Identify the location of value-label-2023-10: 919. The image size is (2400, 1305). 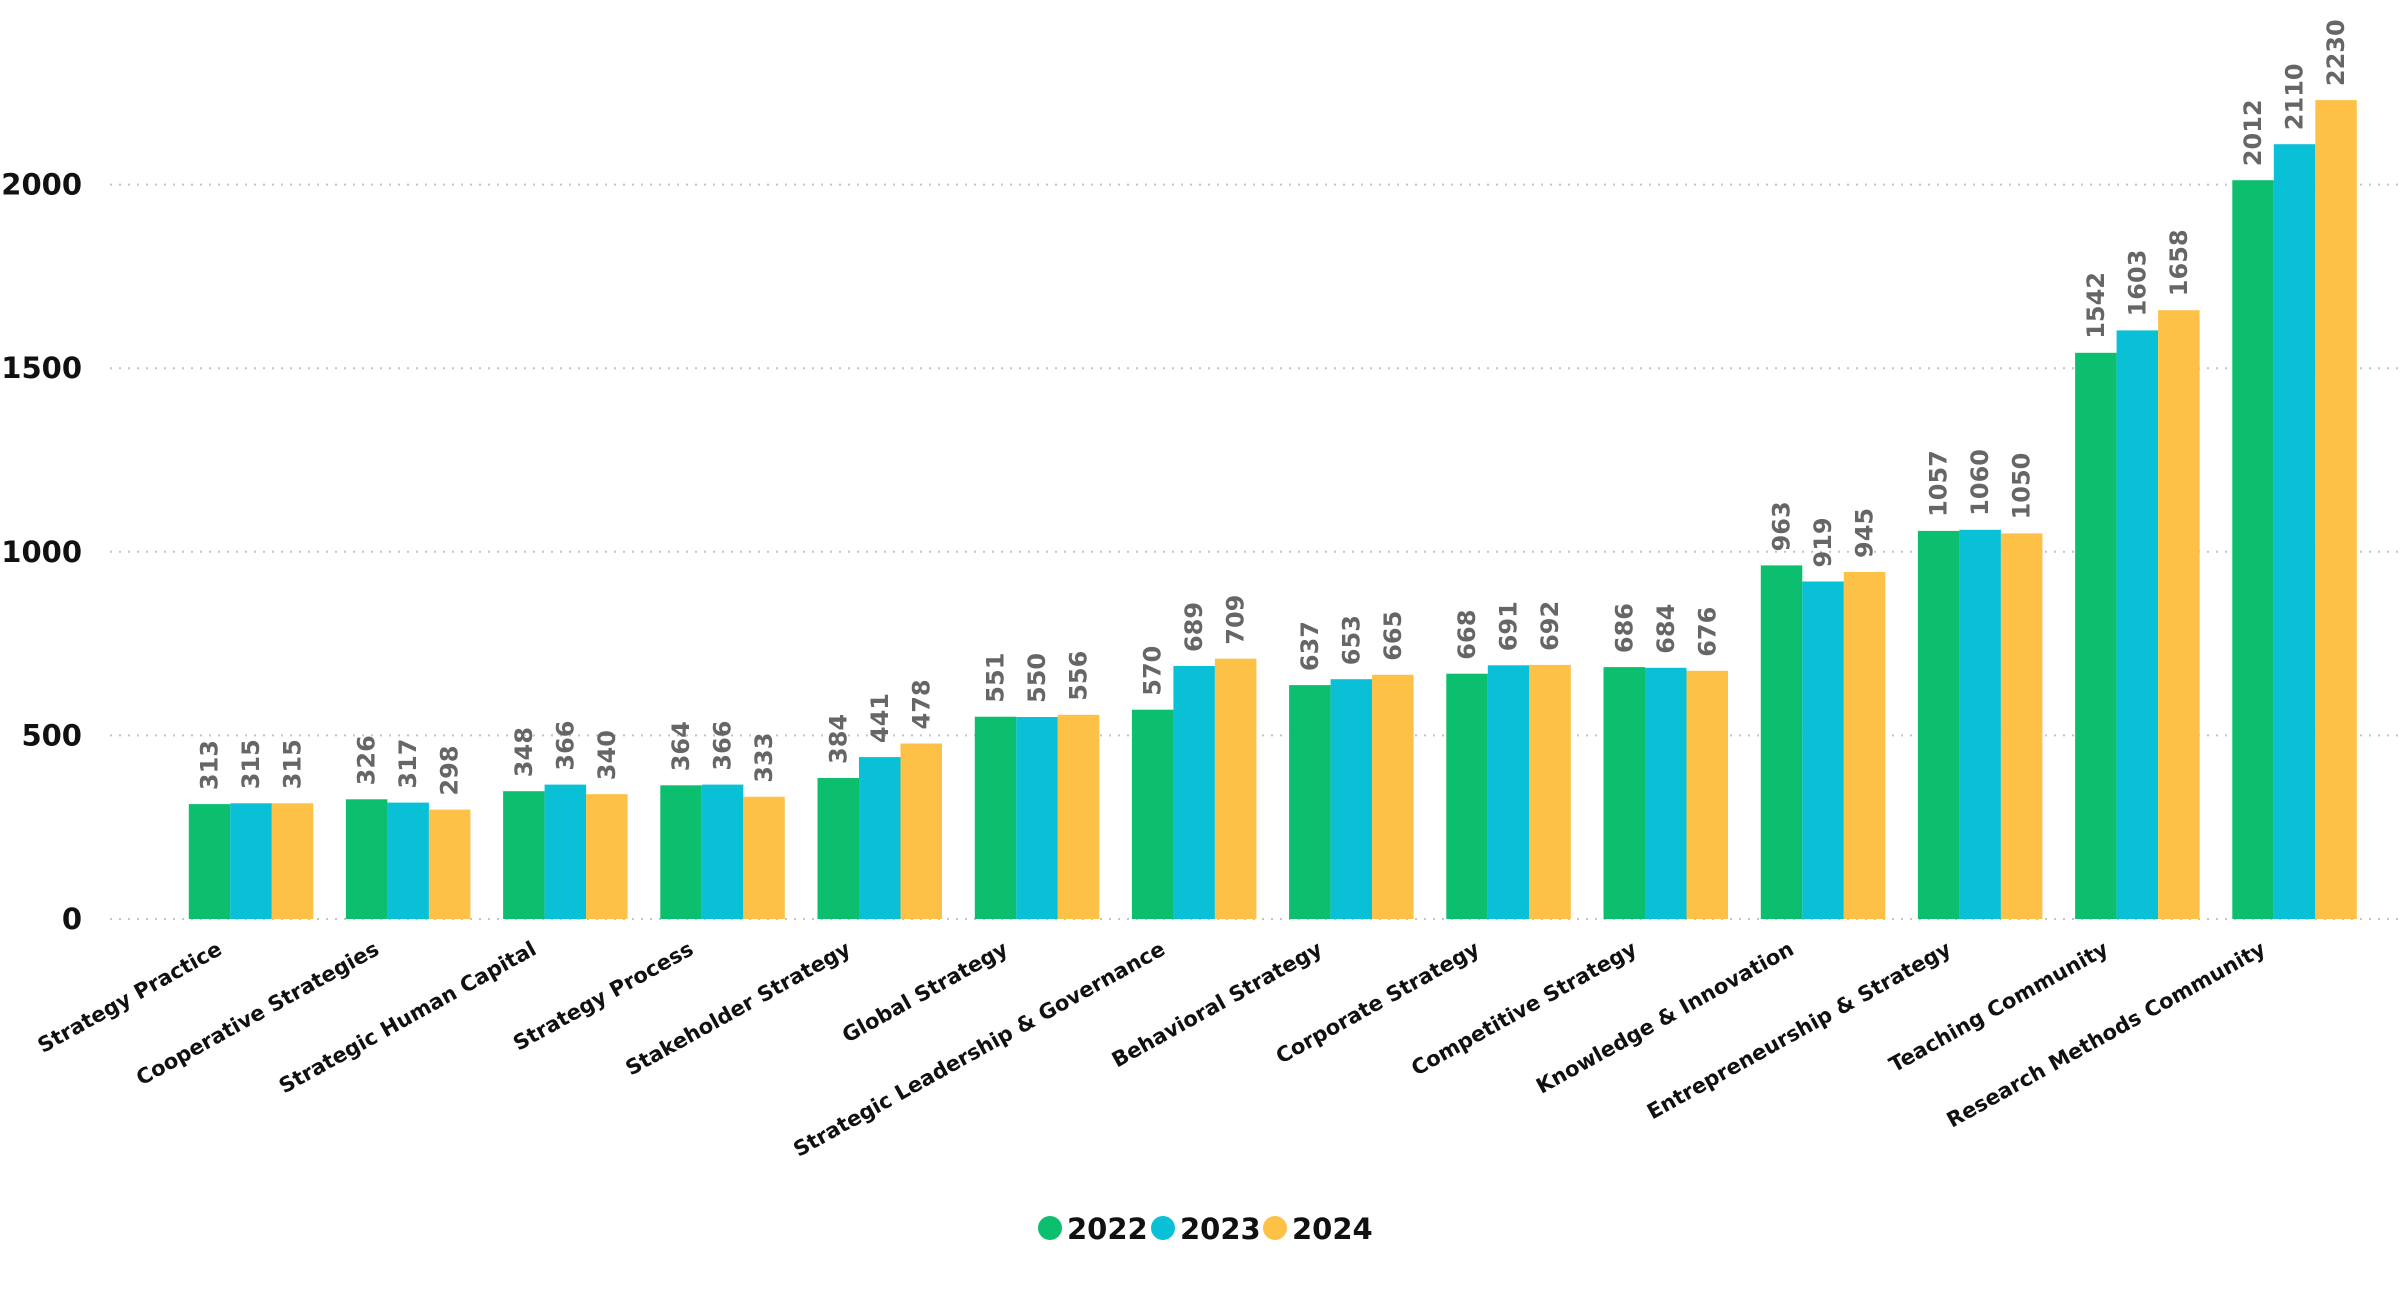
(1823, 542).